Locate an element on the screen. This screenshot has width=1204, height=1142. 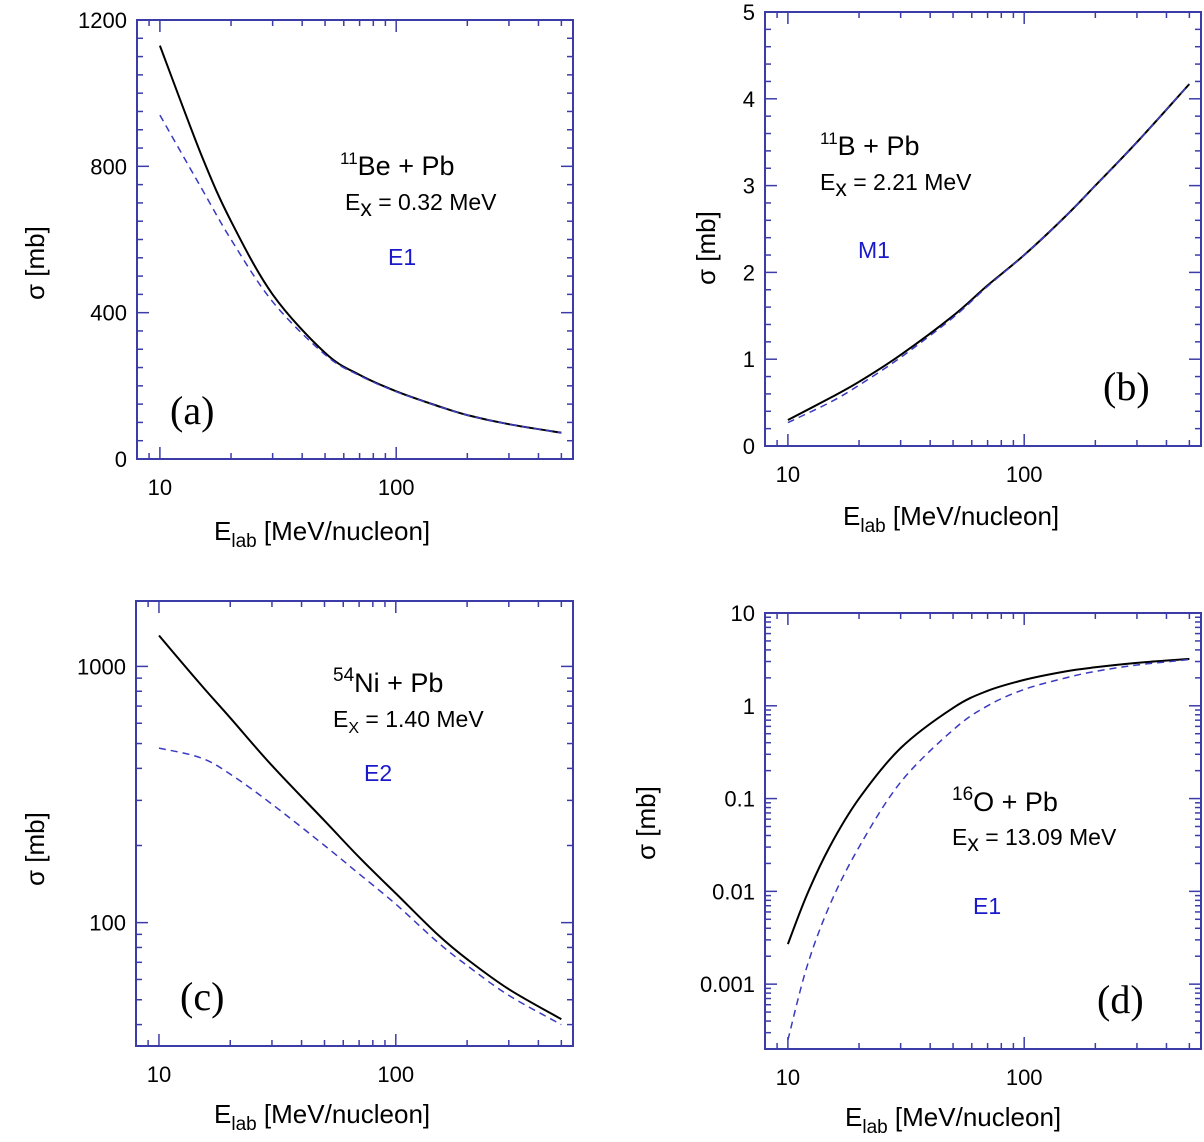
y-tick-label: 800 is located at coordinates (108, 166).